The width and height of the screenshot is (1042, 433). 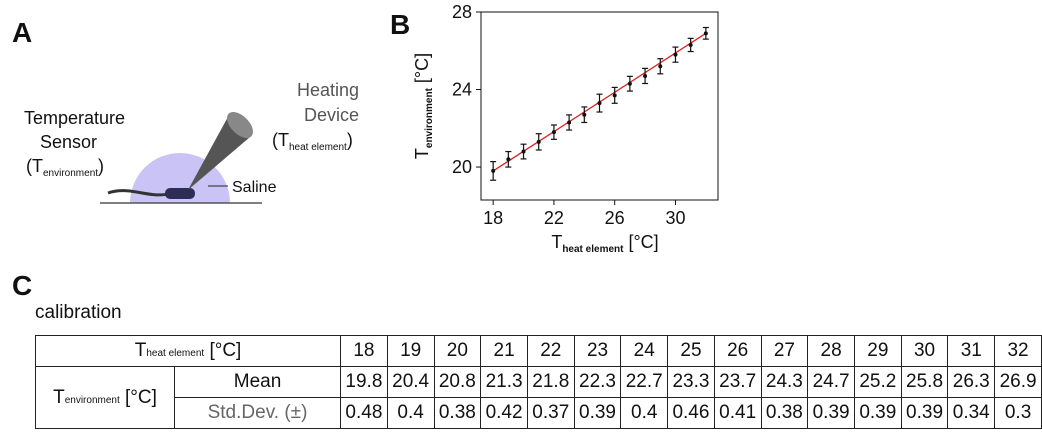 I want to click on x-tick-label: 26, so click(x=615, y=218).